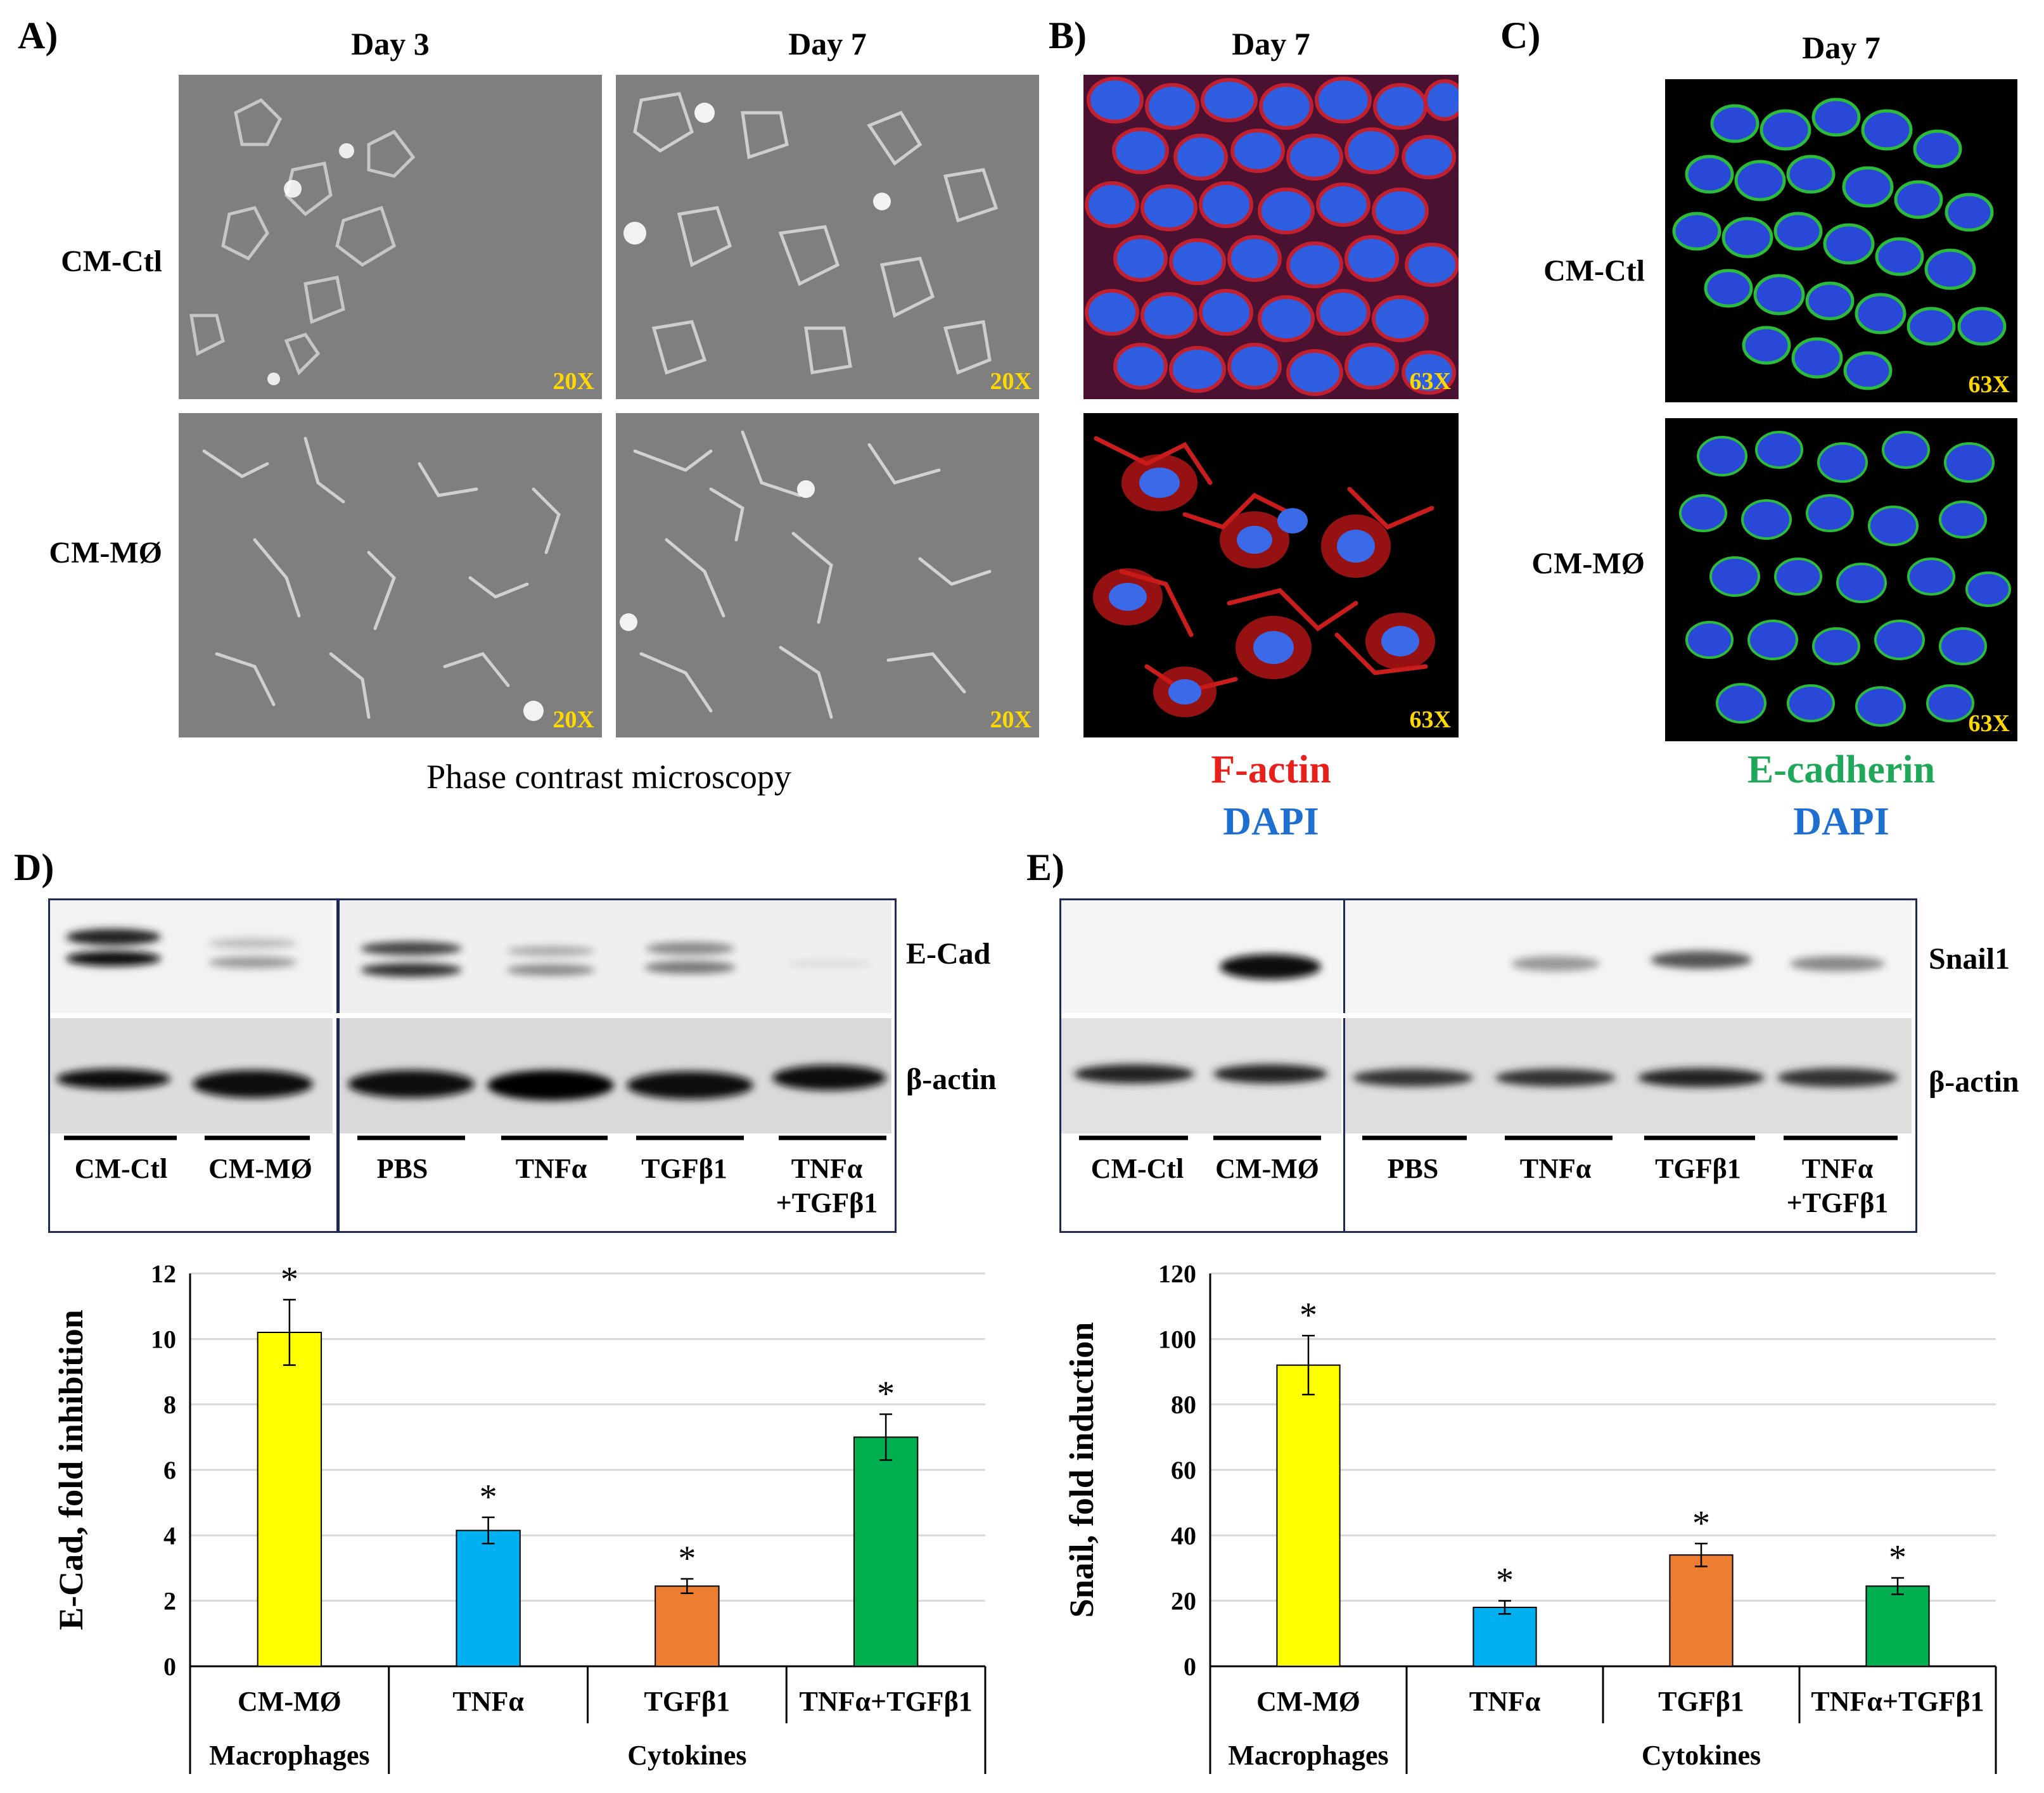 The image size is (2044, 1793). Describe the element at coordinates (1837, 1185) in the screenshot. I see `blot-e-lane: TNFα +TGFβ1` at that location.